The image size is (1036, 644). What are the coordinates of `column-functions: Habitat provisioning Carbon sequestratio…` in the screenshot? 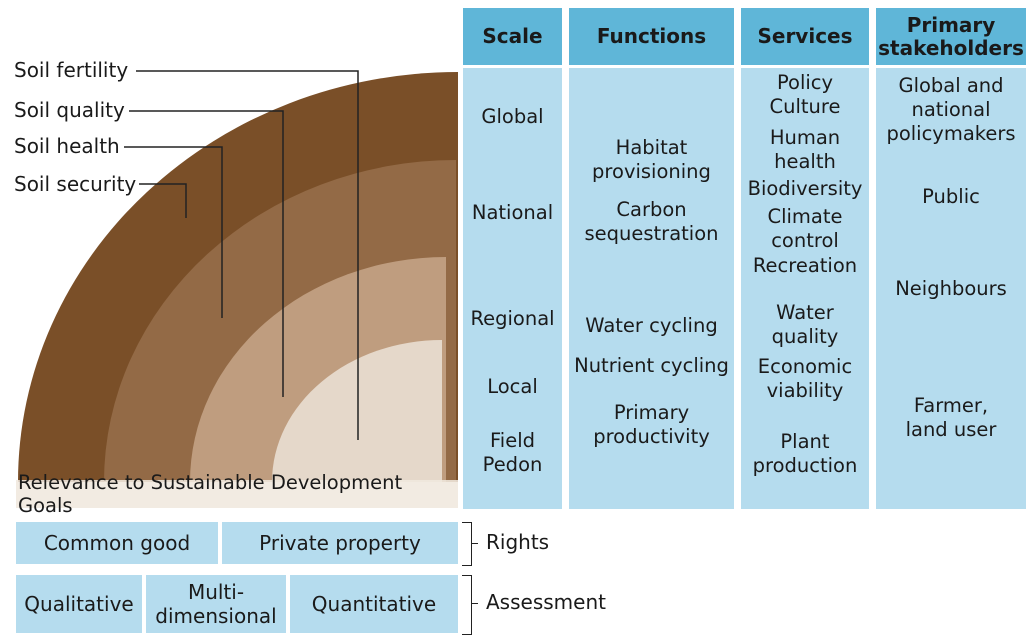 It's located at (651, 288).